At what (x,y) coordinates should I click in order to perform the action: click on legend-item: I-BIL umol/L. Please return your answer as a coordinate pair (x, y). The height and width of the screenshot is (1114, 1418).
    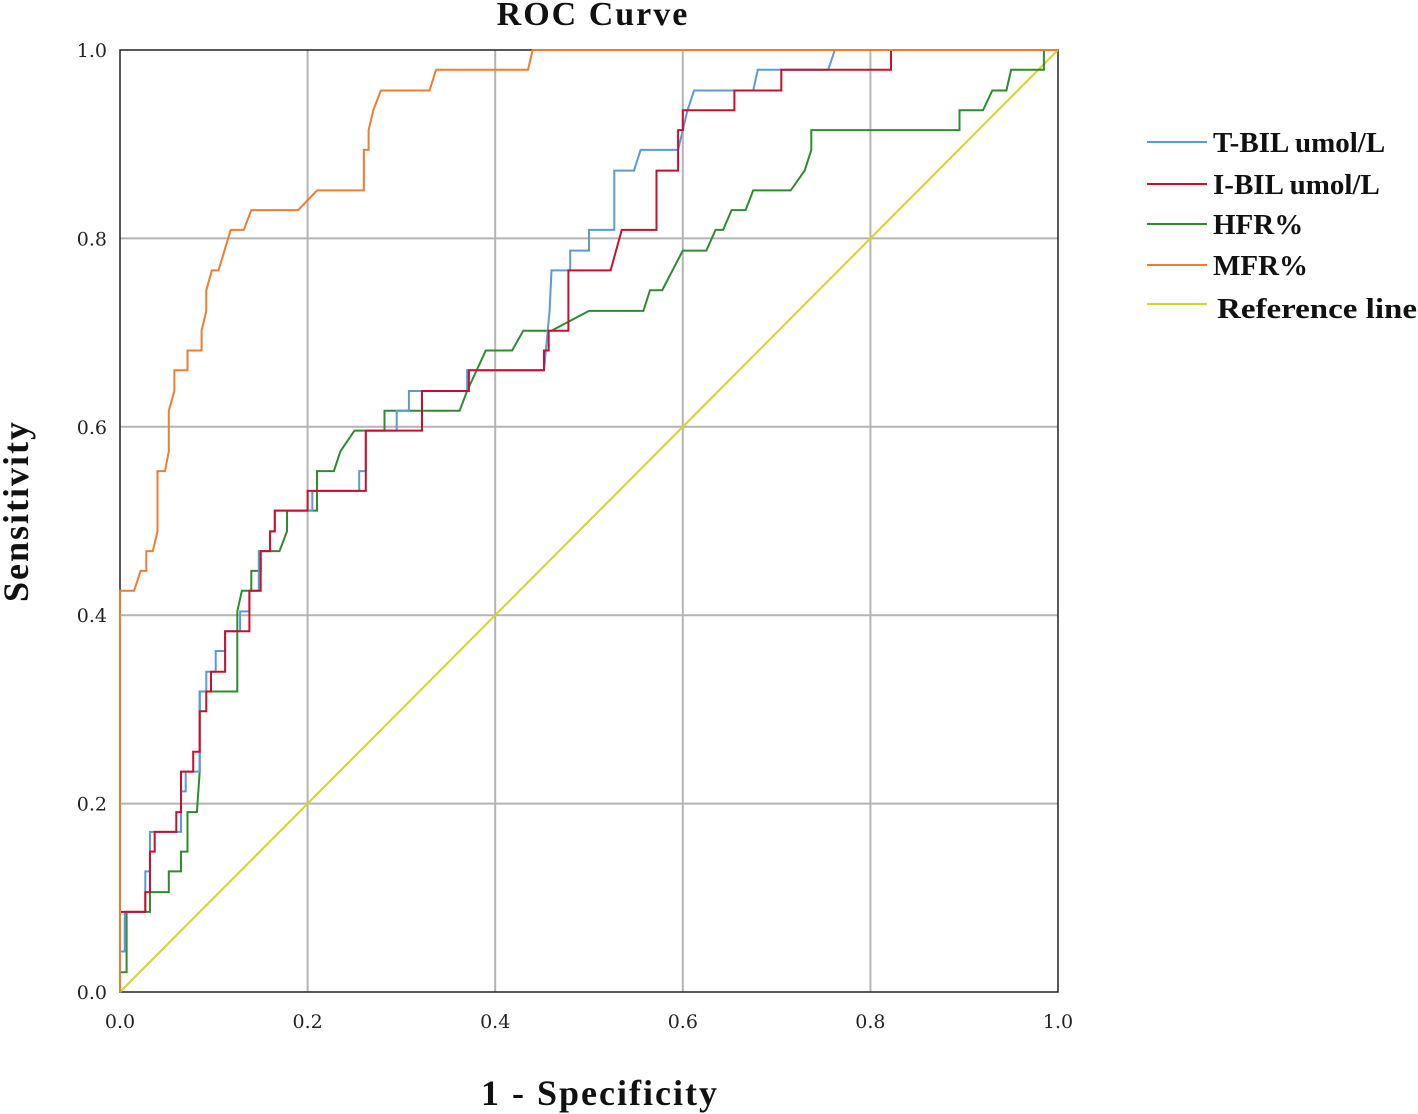
    Looking at the image, I should click on (1263, 185).